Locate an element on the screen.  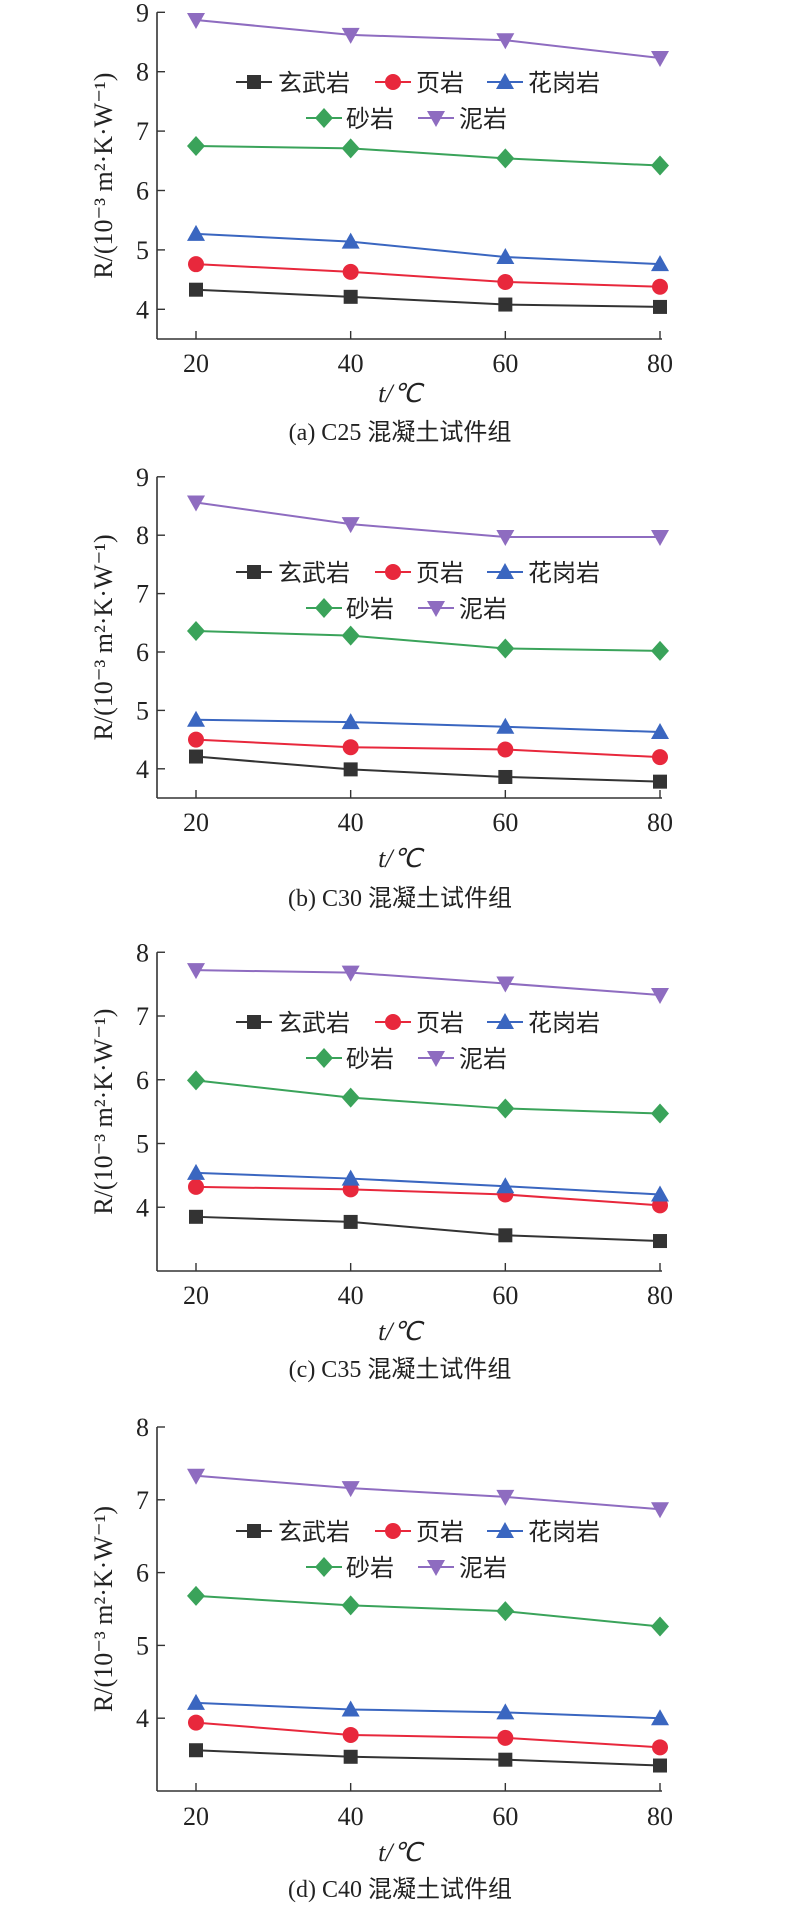
y-axis-label: R/(10⁻³ m²·K·W⁻¹) is located at coordinates (103, 176).